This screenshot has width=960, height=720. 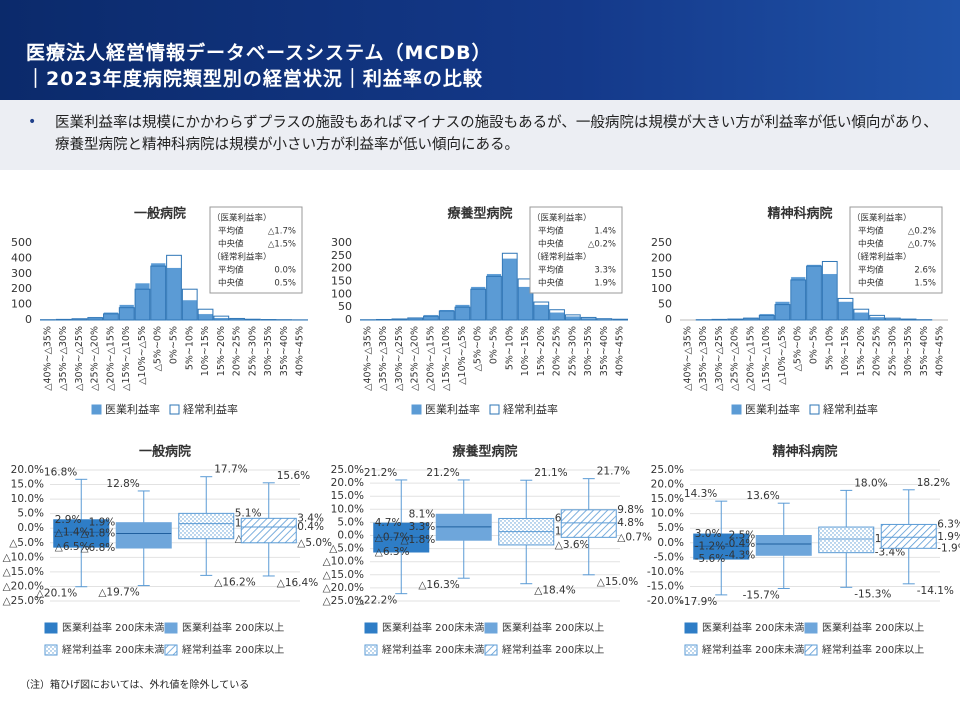 I want to click on value-label: 2.5%, so click(x=742, y=536).